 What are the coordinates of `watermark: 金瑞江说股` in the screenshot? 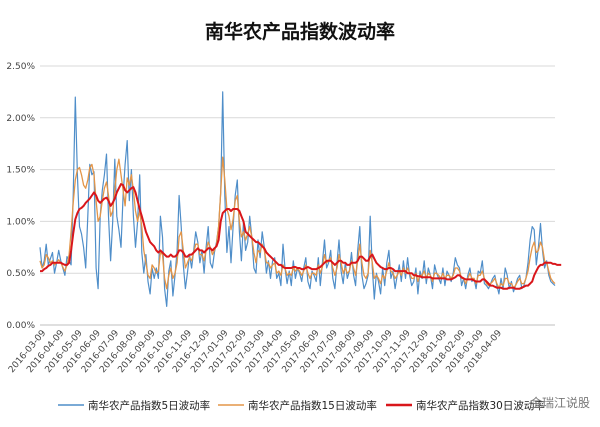 It's located at (560, 402).